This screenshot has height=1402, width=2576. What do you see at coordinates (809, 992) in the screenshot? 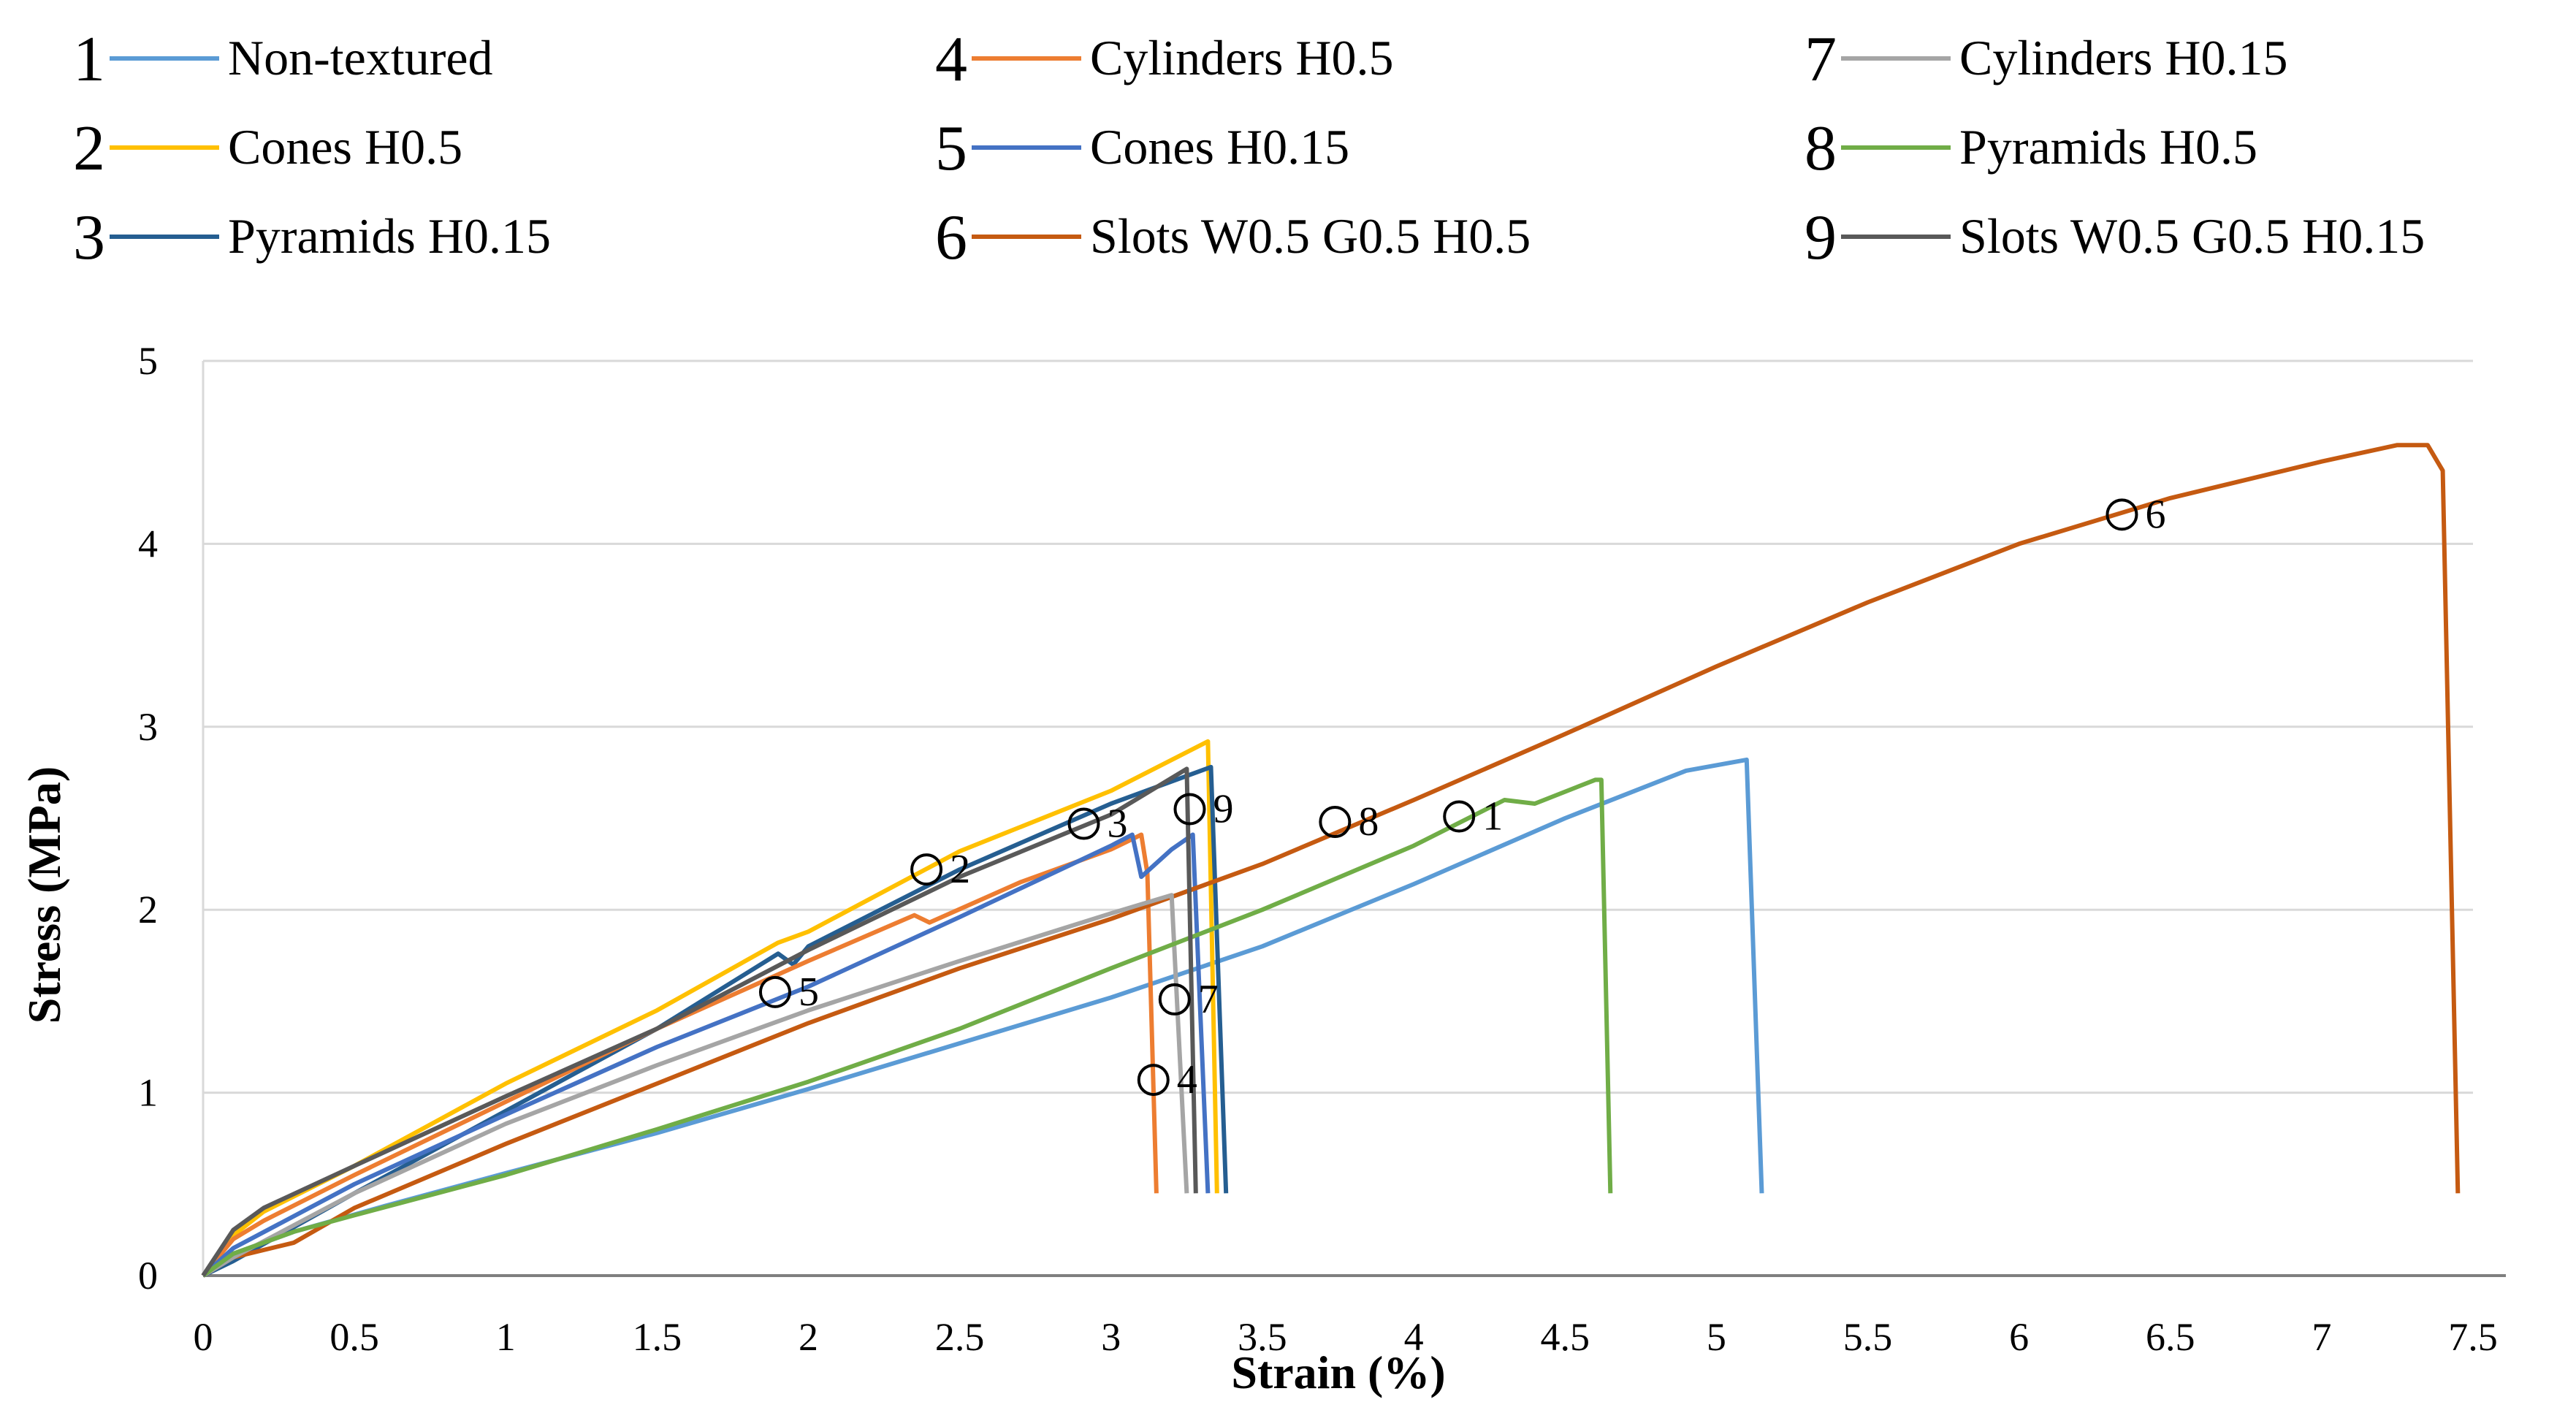
I see `series-marker-label-5: 5` at bounding box center [809, 992].